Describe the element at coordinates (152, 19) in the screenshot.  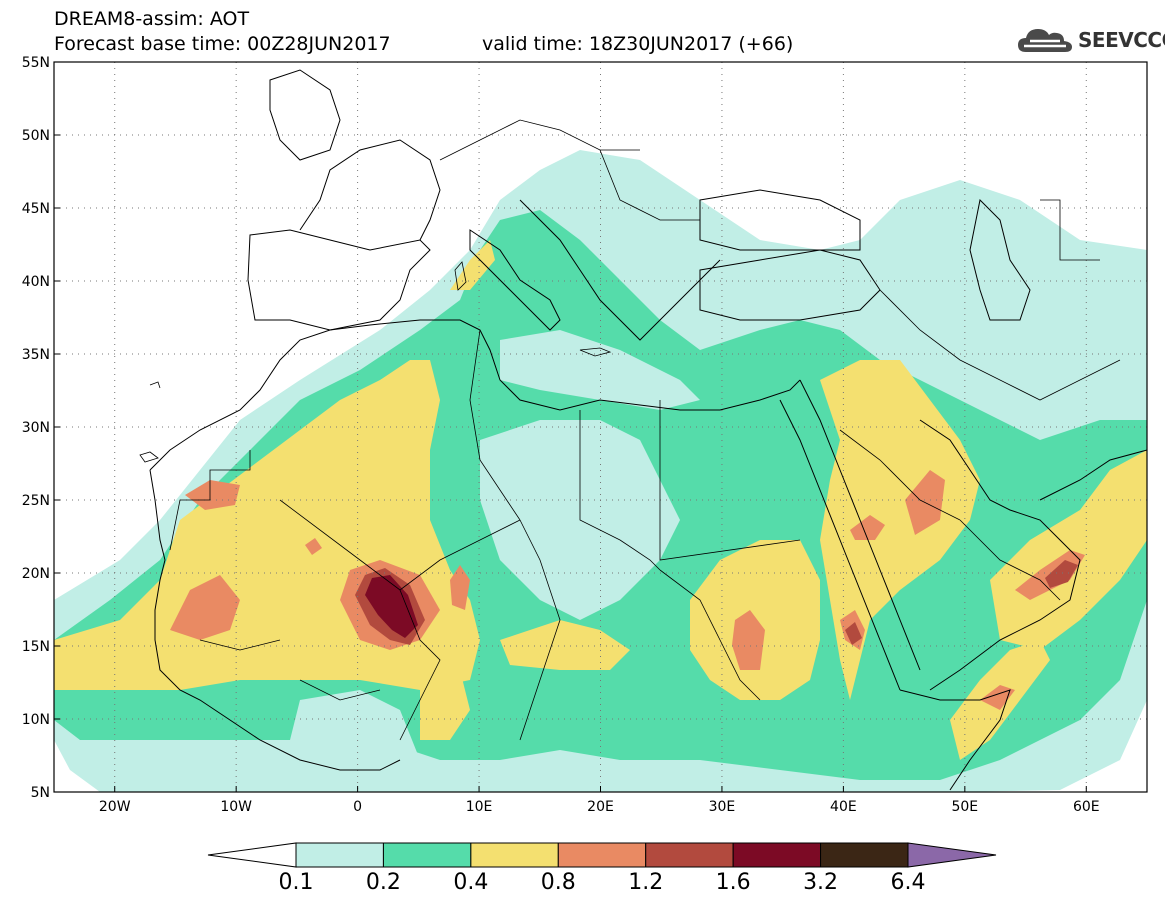
I see `map-title: DREAM8-assim: AOT` at that location.